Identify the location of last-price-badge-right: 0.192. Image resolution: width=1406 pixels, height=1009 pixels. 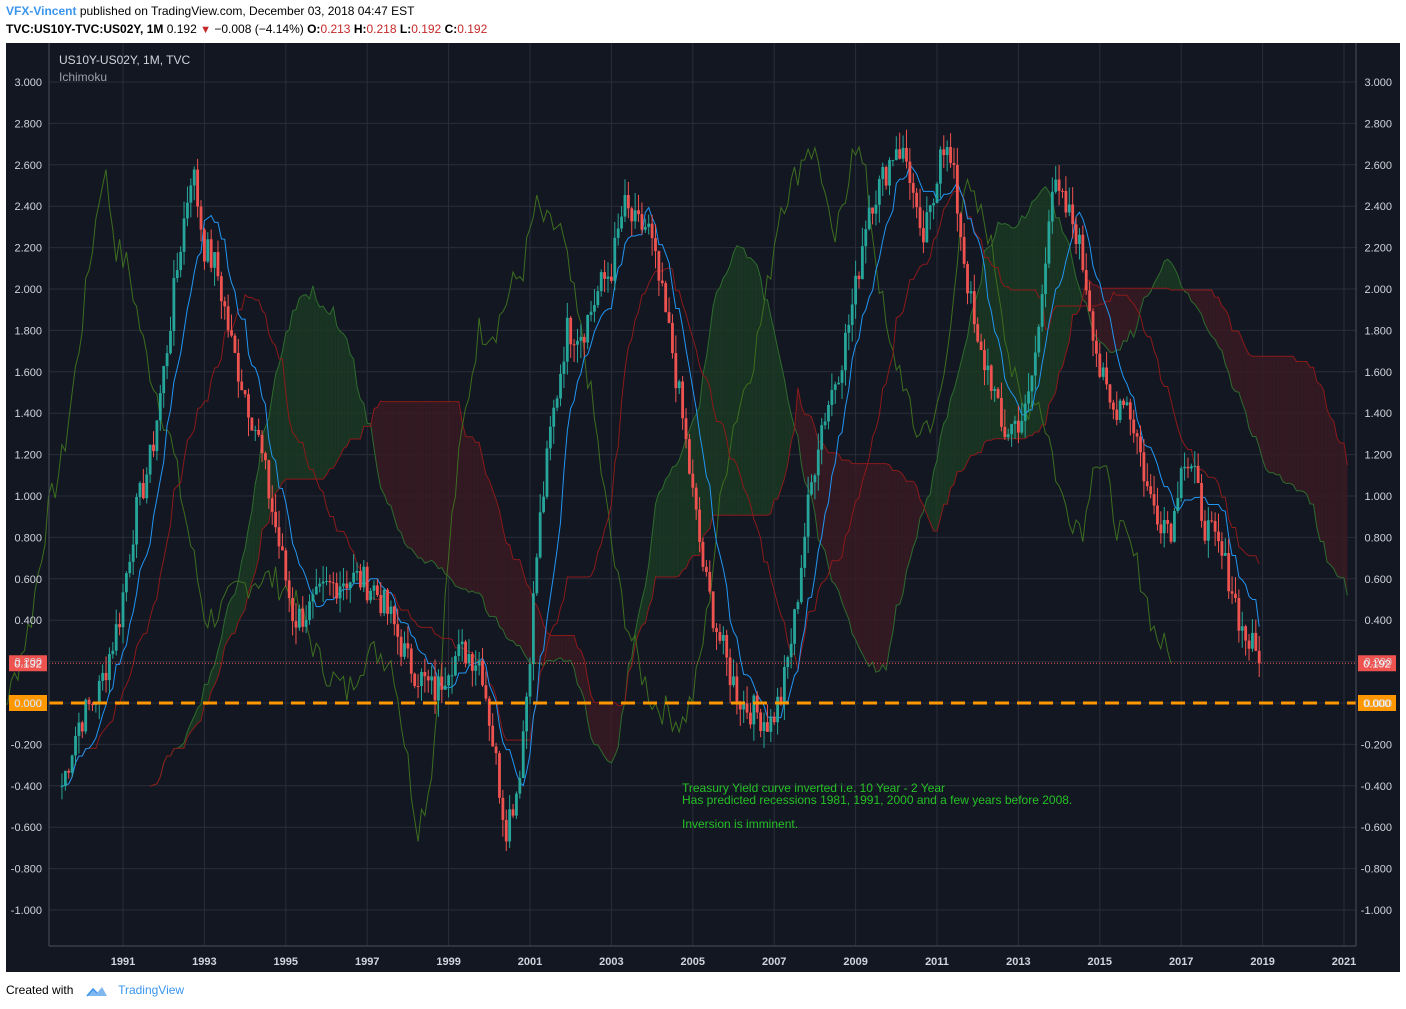
(1377, 663).